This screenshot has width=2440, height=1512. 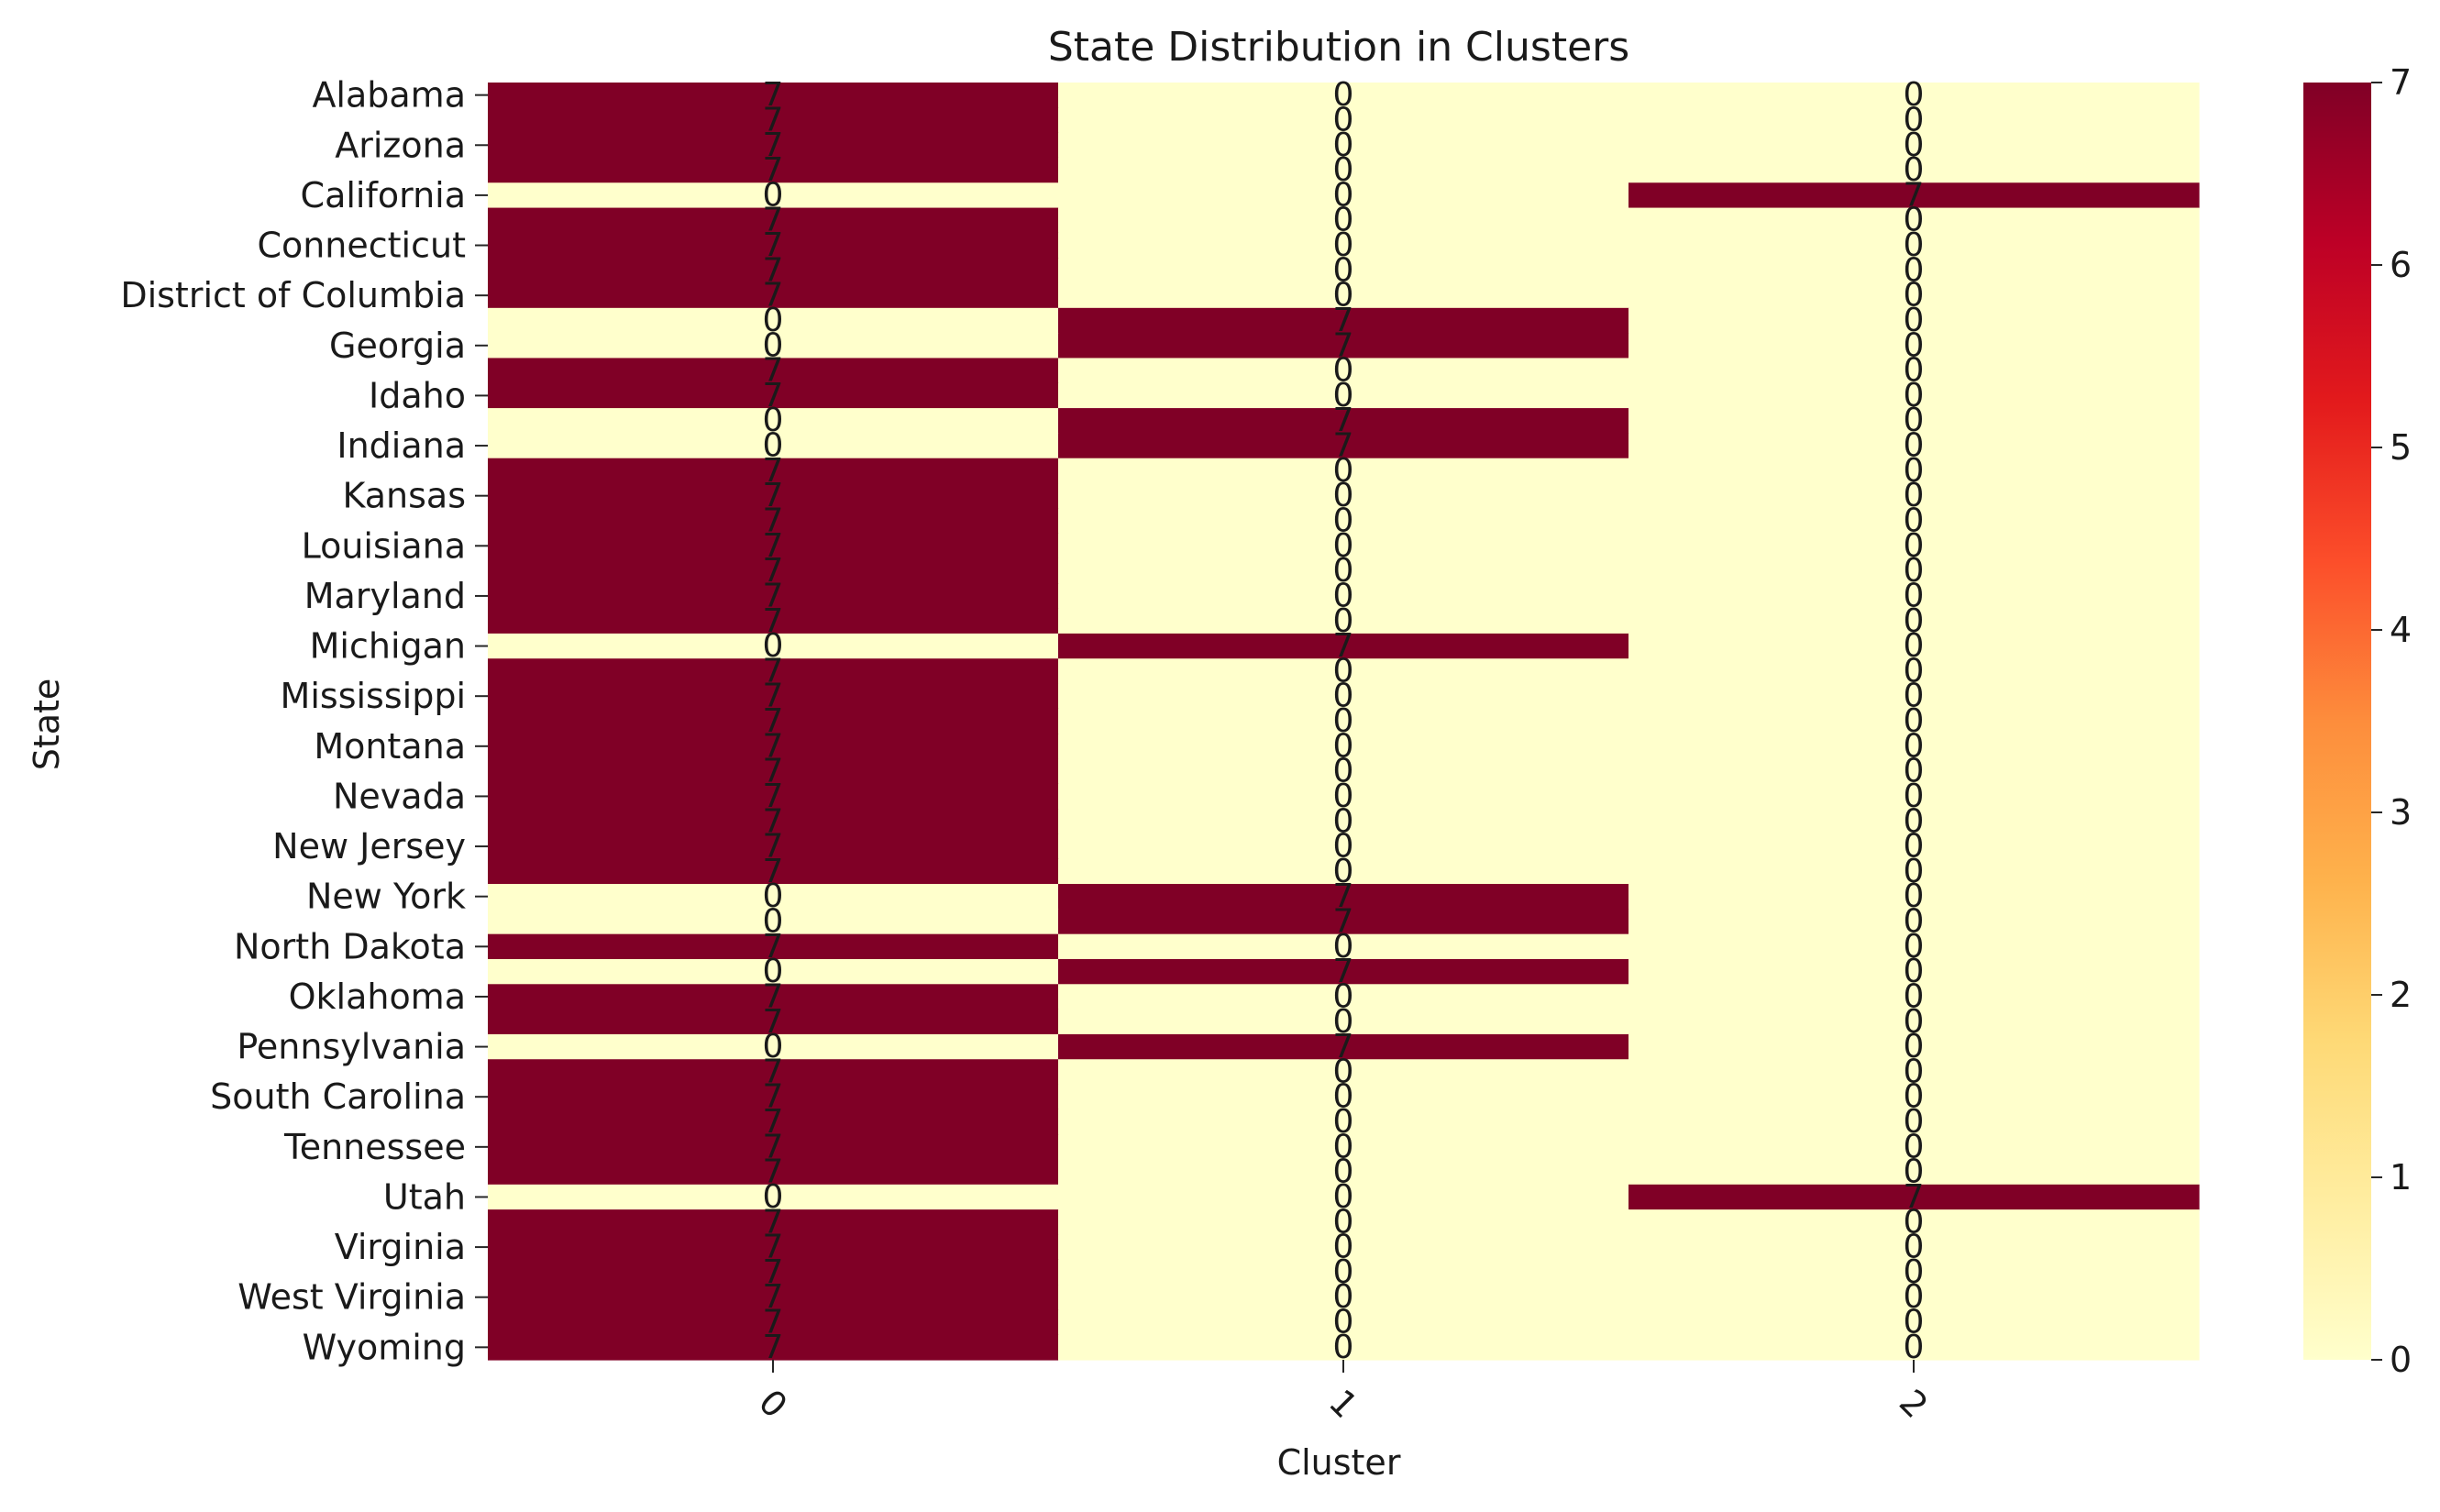 I want to click on y-tick-label: Nevada, so click(x=399, y=796).